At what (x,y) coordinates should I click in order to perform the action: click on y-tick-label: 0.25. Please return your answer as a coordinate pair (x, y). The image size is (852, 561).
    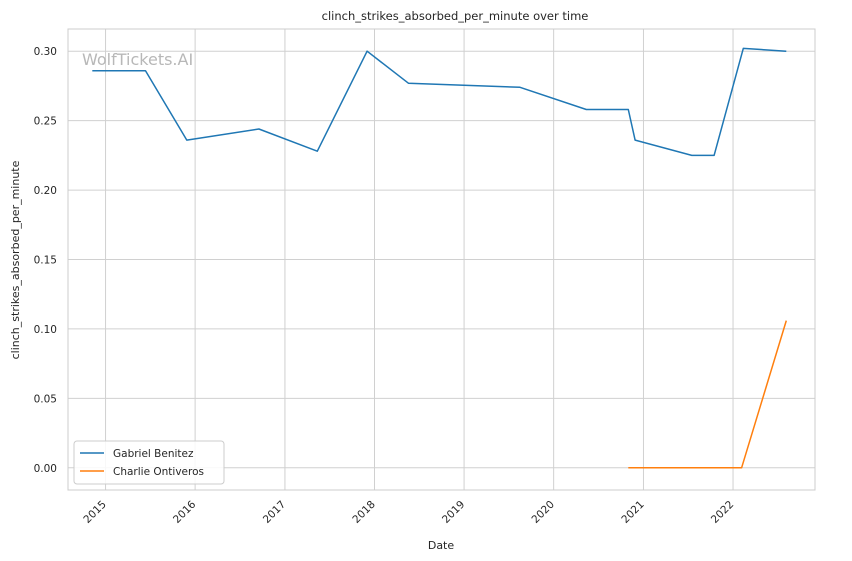
    Looking at the image, I should click on (45, 122).